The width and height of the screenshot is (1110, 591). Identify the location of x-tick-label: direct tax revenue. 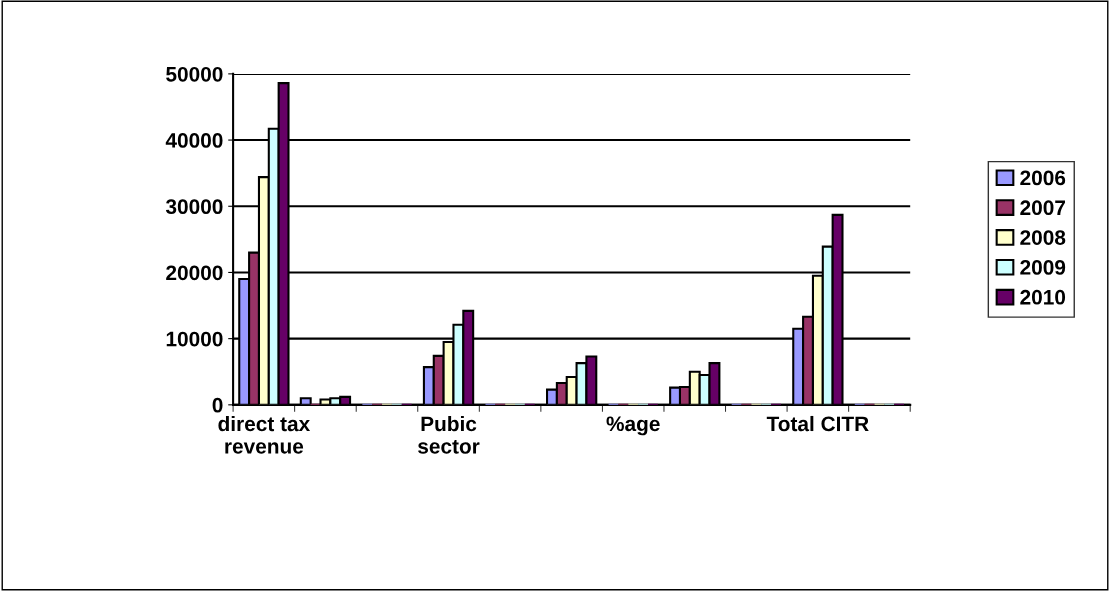
(264, 434).